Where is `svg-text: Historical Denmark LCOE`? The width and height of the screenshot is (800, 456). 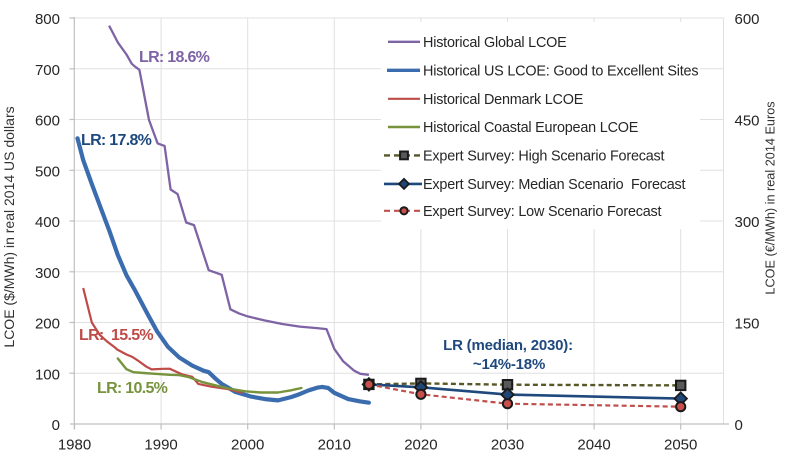 svg-text: Historical Denmark LCOE is located at coordinates (503, 100).